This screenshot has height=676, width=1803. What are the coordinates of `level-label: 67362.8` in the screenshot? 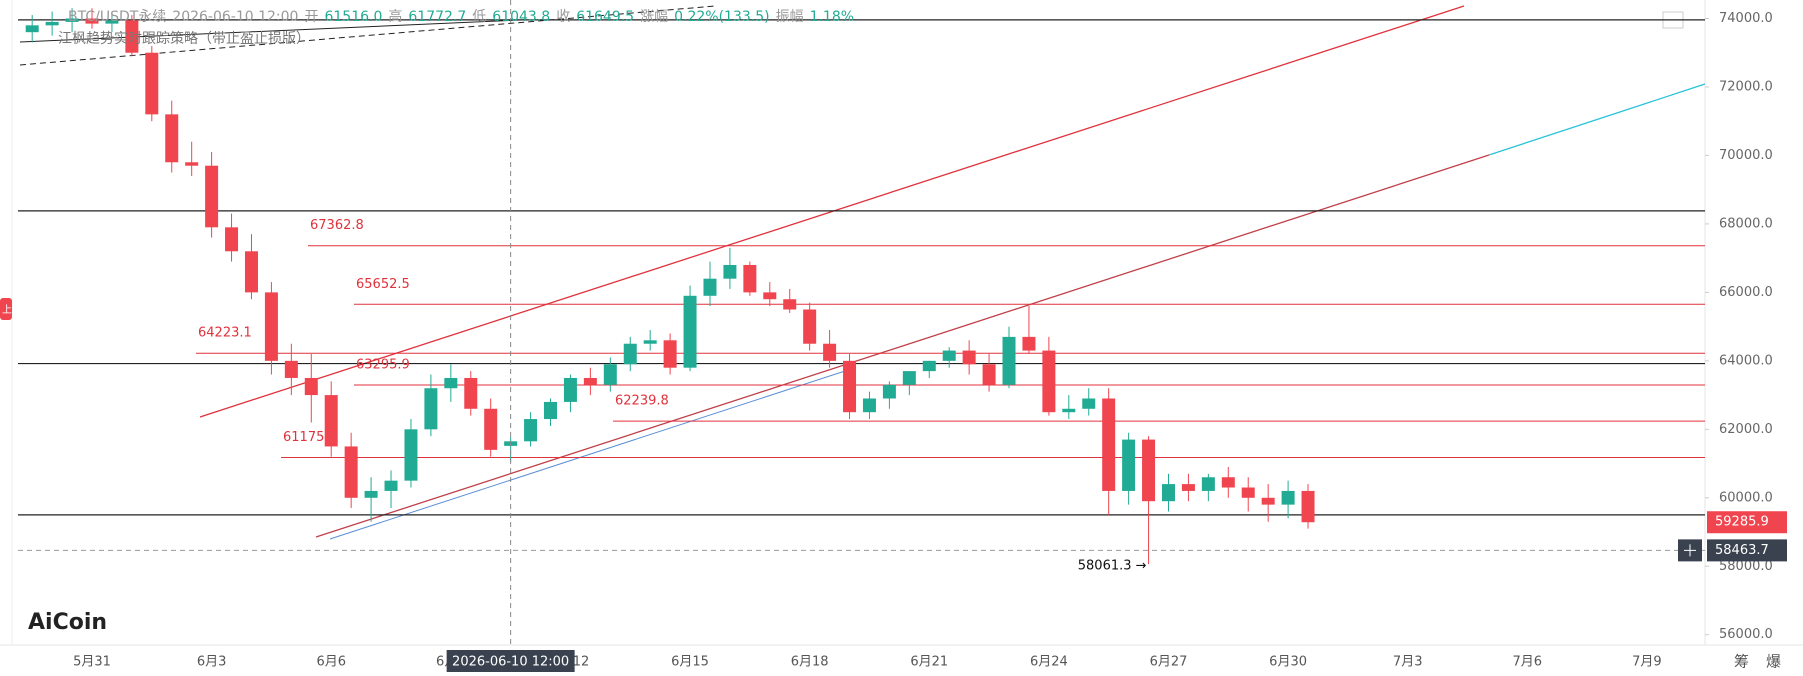 It's located at (337, 225).